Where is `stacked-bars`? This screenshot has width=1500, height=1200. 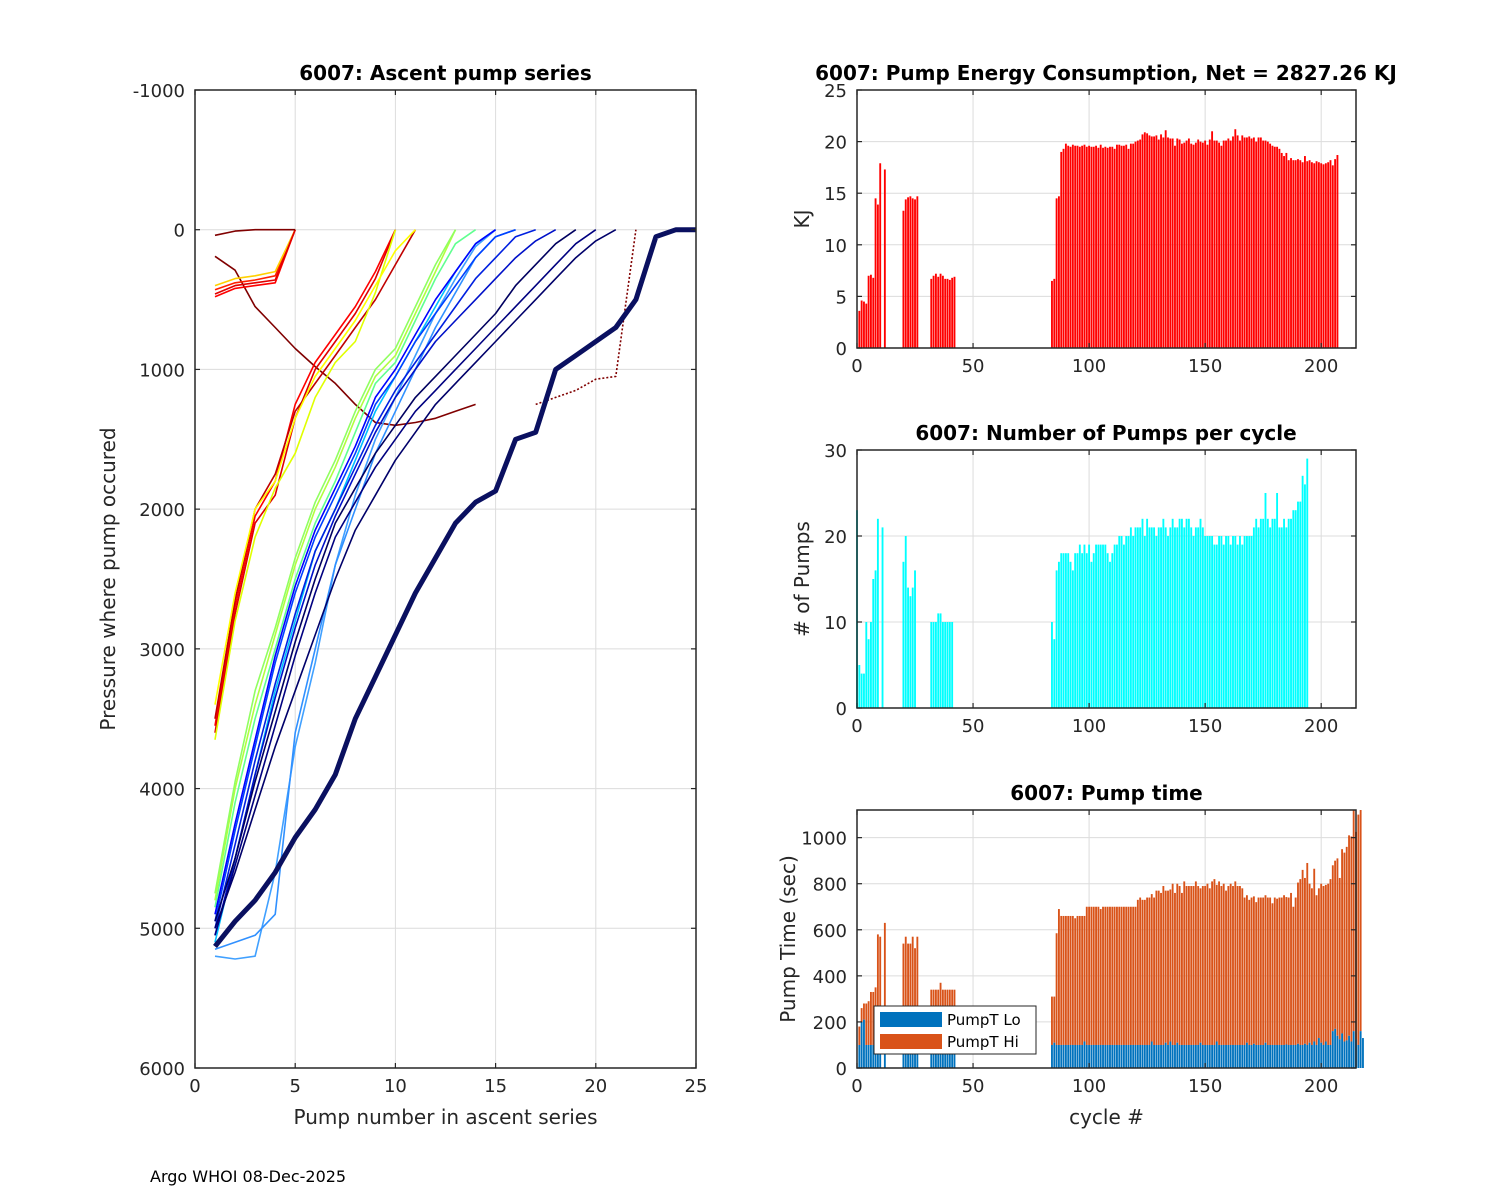
stacked-bars is located at coordinates (1111, 939).